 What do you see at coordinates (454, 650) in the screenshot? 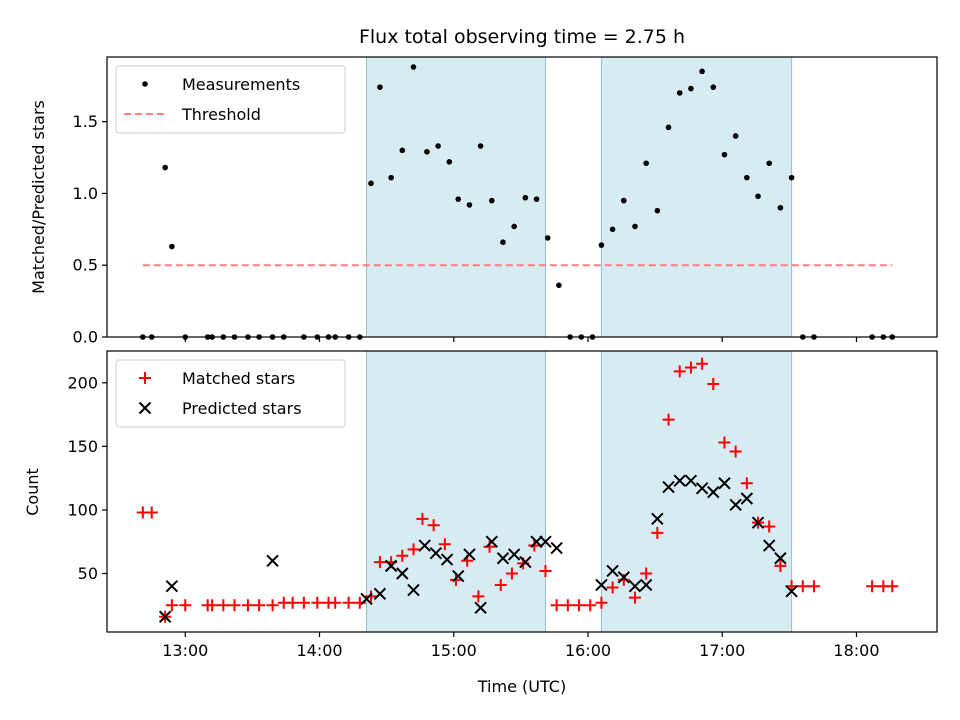
I see `x-tick-label: 15:00` at bounding box center [454, 650].